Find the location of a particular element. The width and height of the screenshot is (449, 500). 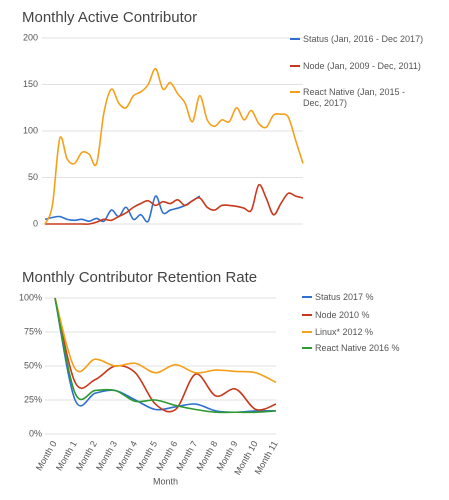

y-tick-label: 200 is located at coordinates (30, 37).